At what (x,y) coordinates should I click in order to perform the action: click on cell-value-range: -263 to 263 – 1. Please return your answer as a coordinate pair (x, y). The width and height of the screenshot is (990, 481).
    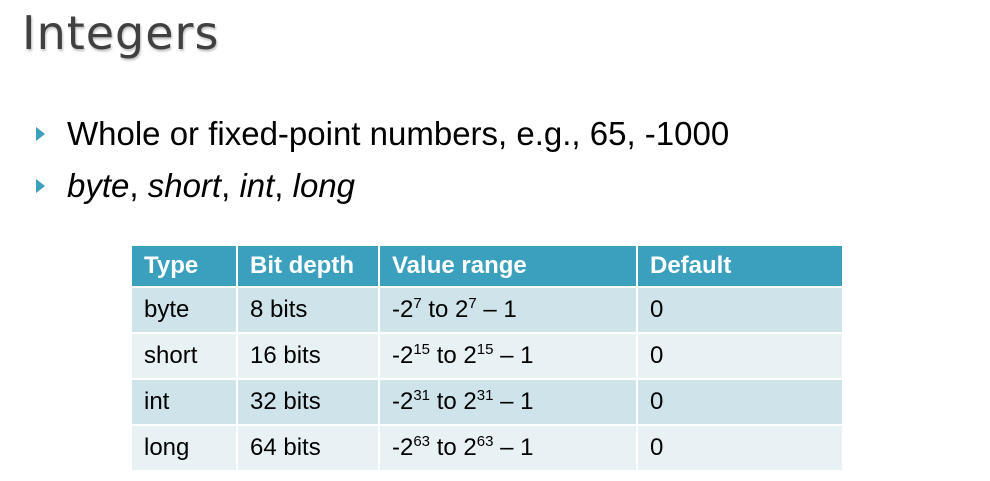
    Looking at the image, I should click on (508, 448).